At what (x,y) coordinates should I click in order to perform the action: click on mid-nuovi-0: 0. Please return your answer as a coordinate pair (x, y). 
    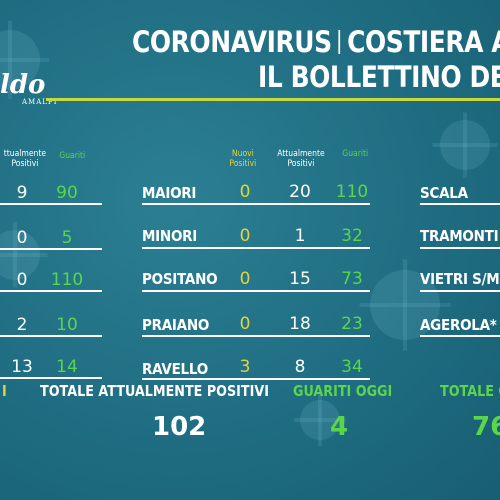
    Looking at the image, I should click on (245, 192).